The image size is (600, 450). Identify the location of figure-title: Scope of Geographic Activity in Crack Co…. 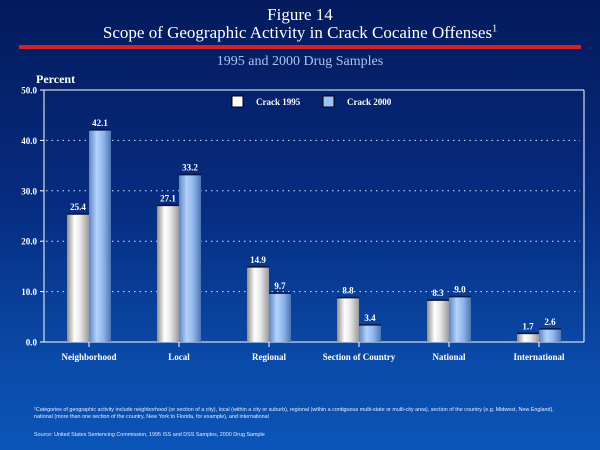
(300, 33).